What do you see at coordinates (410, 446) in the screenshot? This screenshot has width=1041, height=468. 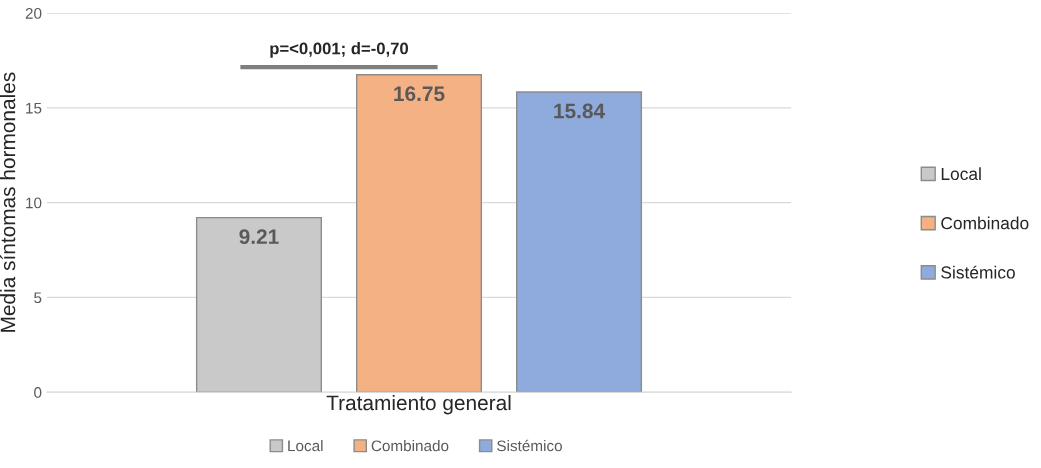 I see `legend-label: Combinado` at bounding box center [410, 446].